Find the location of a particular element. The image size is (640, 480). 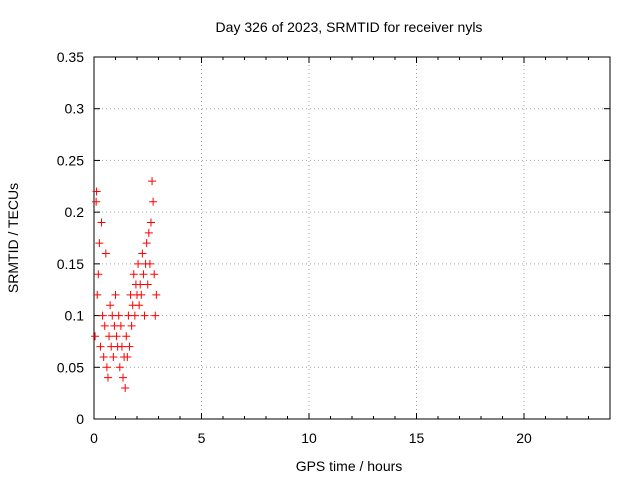

y-tick-label: 0.25 is located at coordinates (70, 160).